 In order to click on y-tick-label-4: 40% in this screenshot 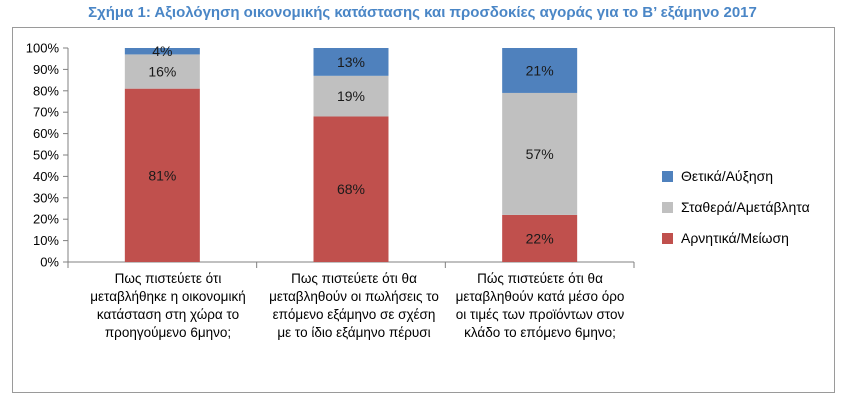, I will do `click(46, 176)`.